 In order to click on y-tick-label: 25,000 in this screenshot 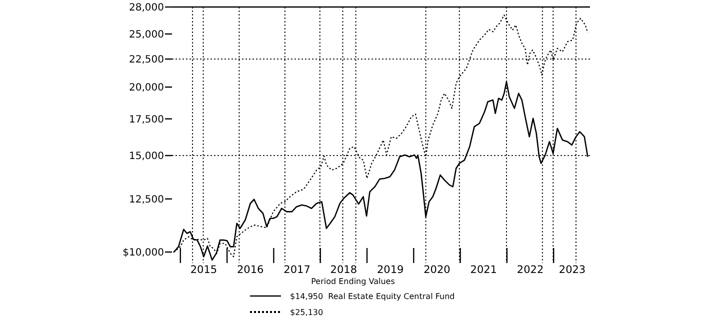, I will do `click(146, 34)`.